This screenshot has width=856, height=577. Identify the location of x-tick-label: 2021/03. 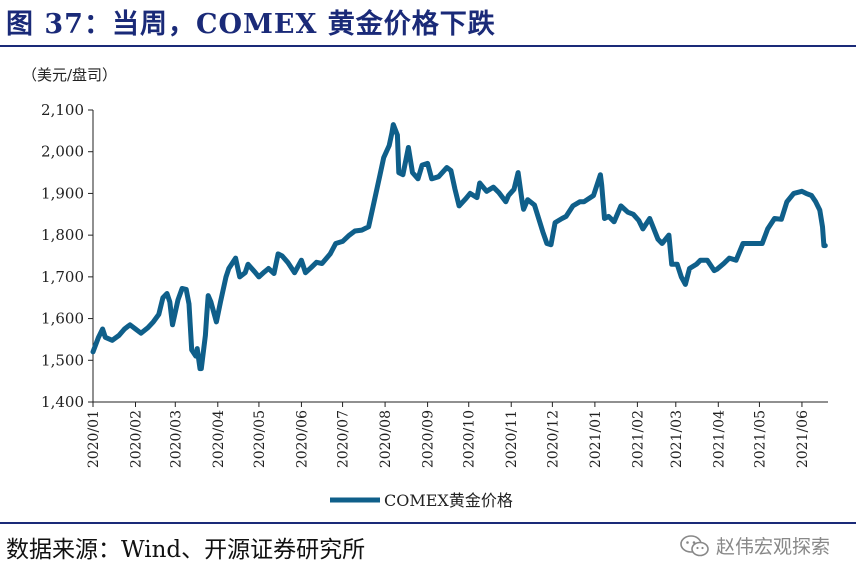
(677, 439).